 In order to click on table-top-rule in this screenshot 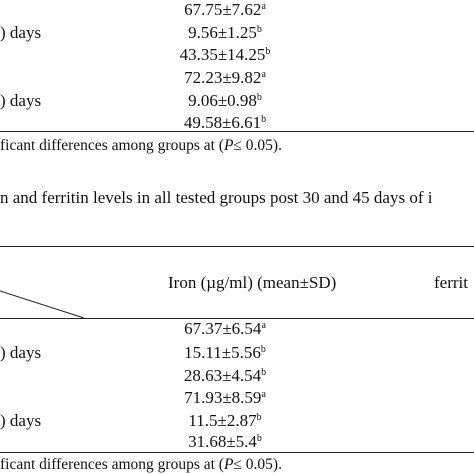, I will do `click(237, 246)`.